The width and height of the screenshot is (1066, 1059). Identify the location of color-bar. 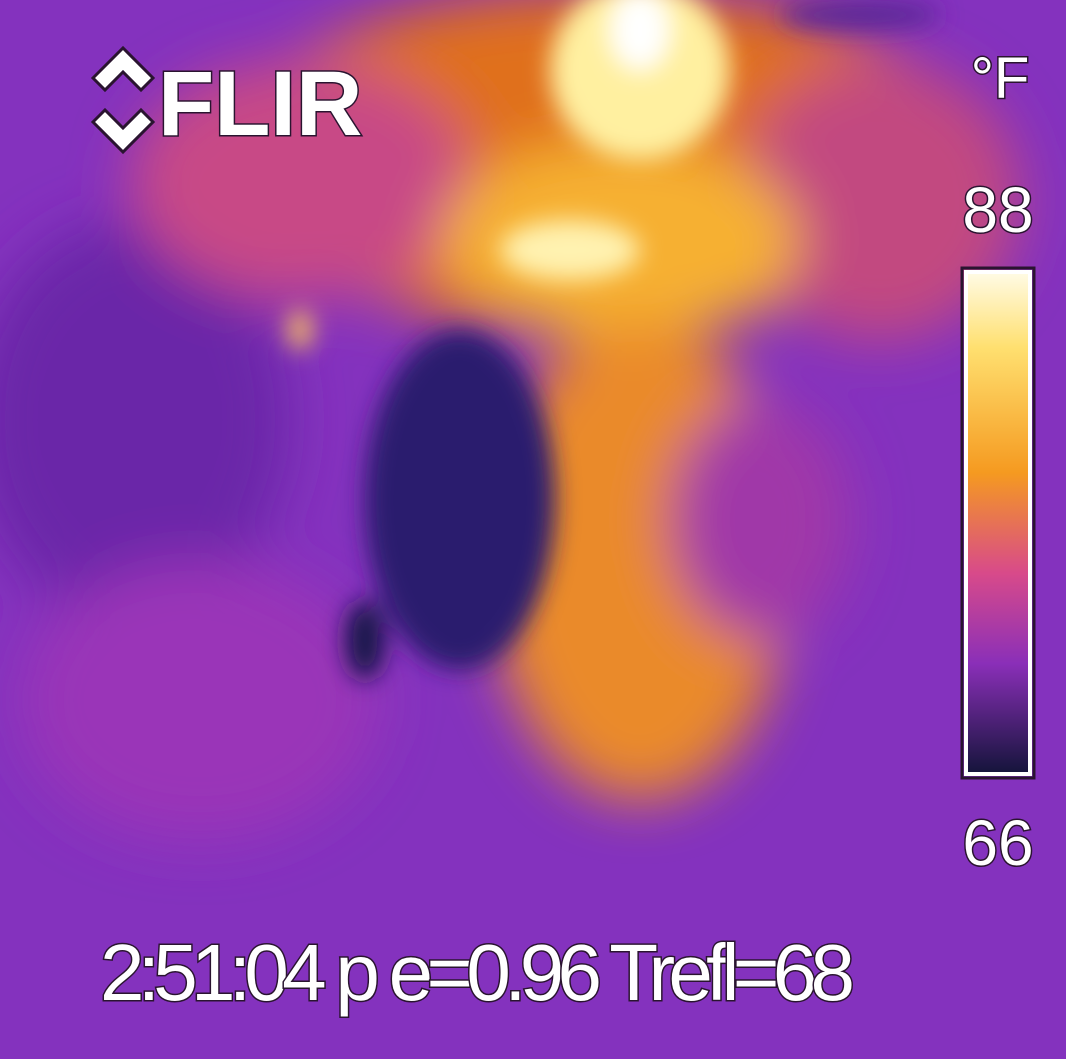
(998, 523).